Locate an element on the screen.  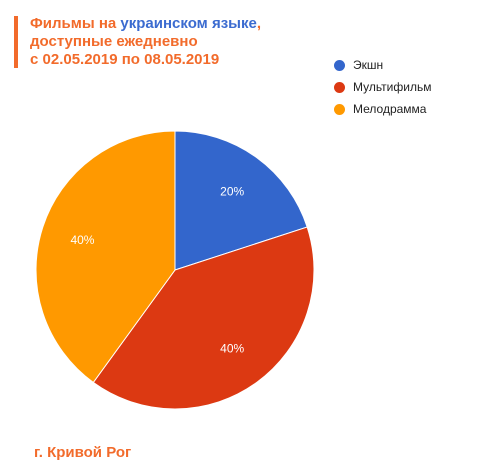
legend-item-animation: Мультифильм is located at coordinates (382, 87).